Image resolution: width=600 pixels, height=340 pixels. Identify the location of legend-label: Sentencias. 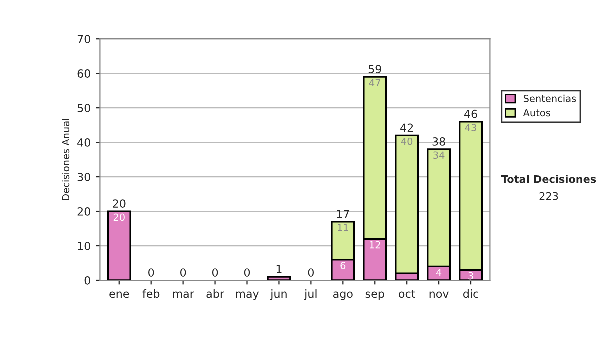
(550, 98).